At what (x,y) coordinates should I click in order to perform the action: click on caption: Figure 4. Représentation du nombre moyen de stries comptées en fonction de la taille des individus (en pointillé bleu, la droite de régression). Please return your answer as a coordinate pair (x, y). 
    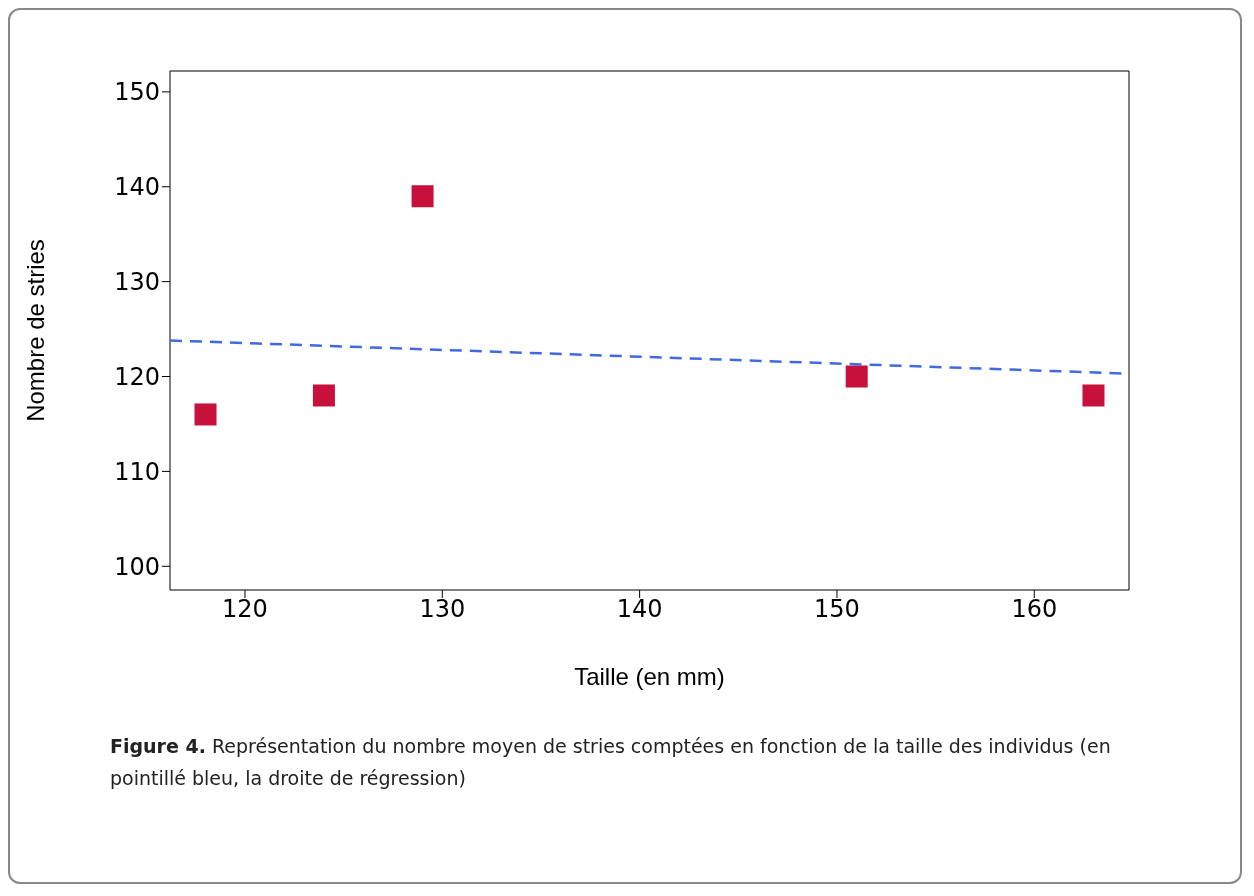
    Looking at the image, I should click on (611, 762).